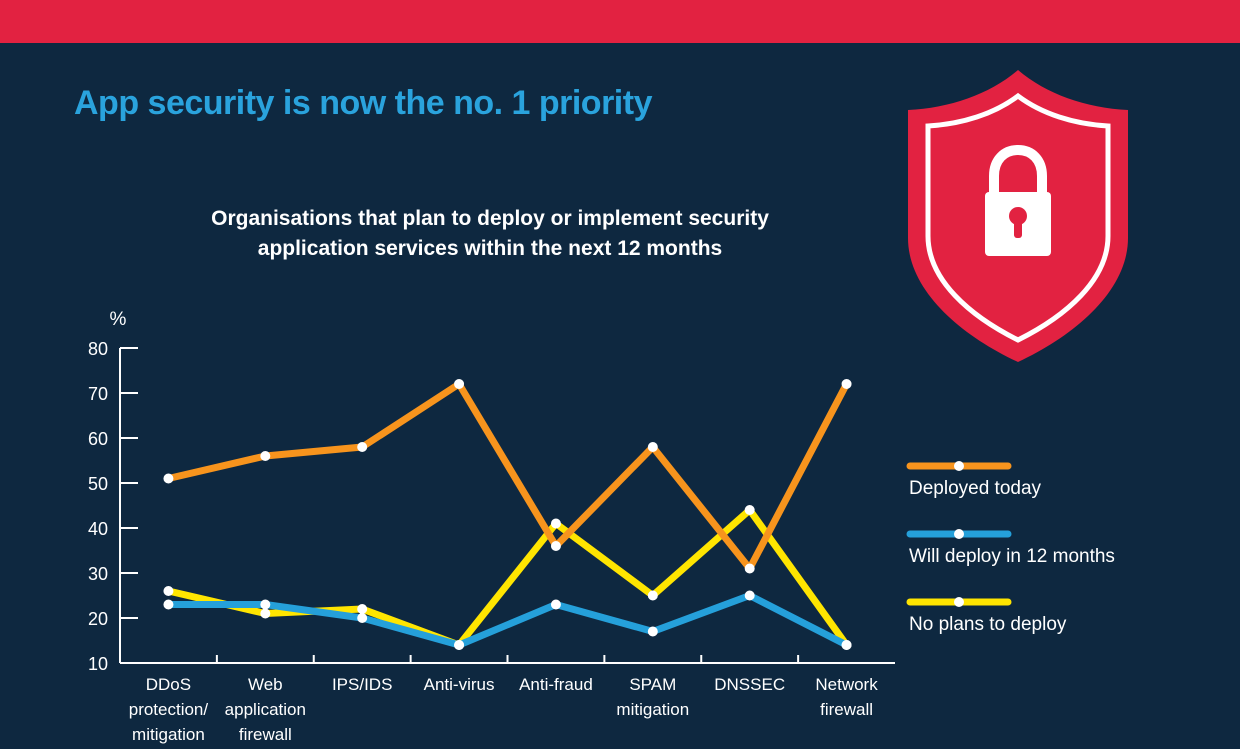 The image size is (1240, 749). I want to click on y-tick-label: 60, so click(98, 439).